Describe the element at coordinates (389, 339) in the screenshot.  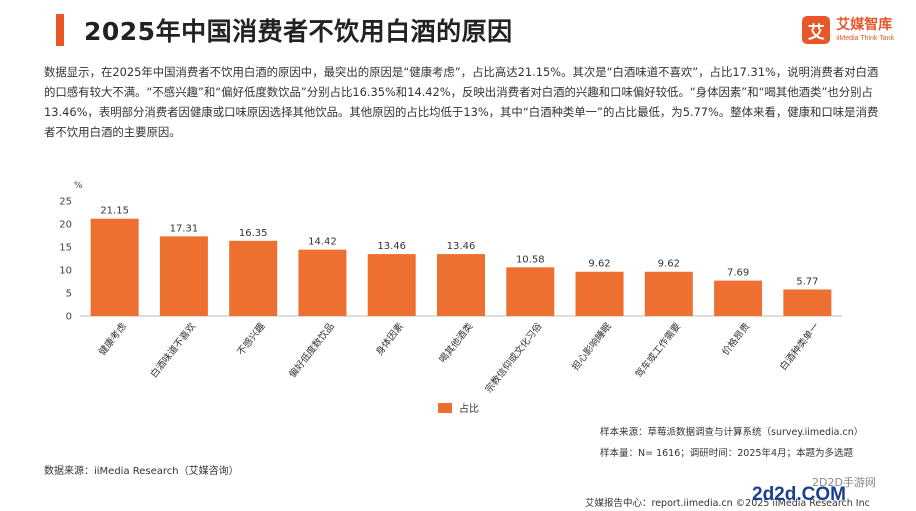
I see `x-tick-label: 身体因素` at that location.